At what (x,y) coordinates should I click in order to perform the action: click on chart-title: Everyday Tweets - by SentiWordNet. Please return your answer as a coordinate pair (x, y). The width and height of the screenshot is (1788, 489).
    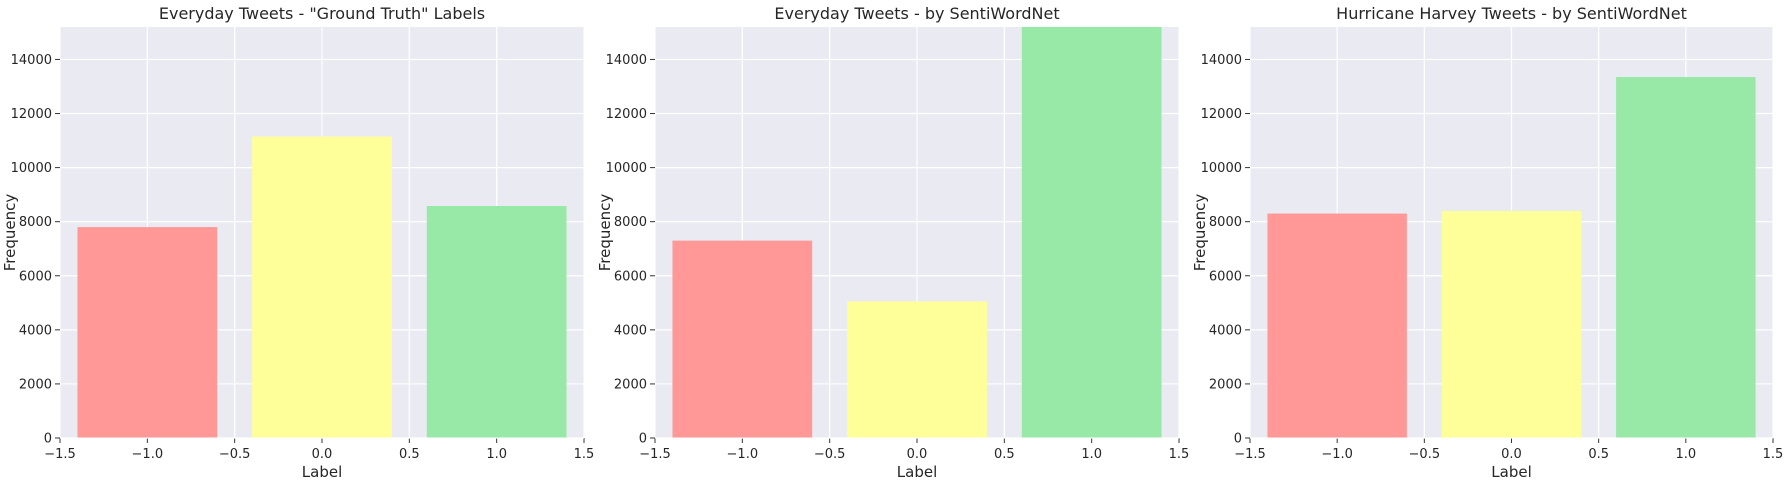
    Looking at the image, I should click on (916, 13).